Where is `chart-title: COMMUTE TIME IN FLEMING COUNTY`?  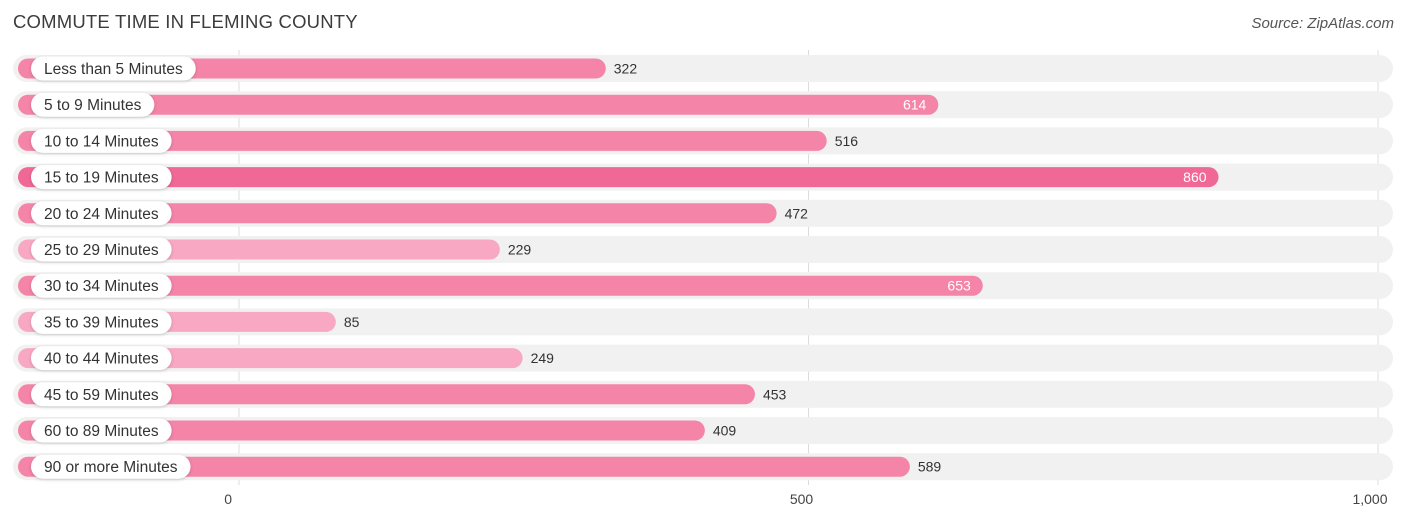
chart-title: COMMUTE TIME IN FLEMING COUNTY is located at coordinates (185, 21).